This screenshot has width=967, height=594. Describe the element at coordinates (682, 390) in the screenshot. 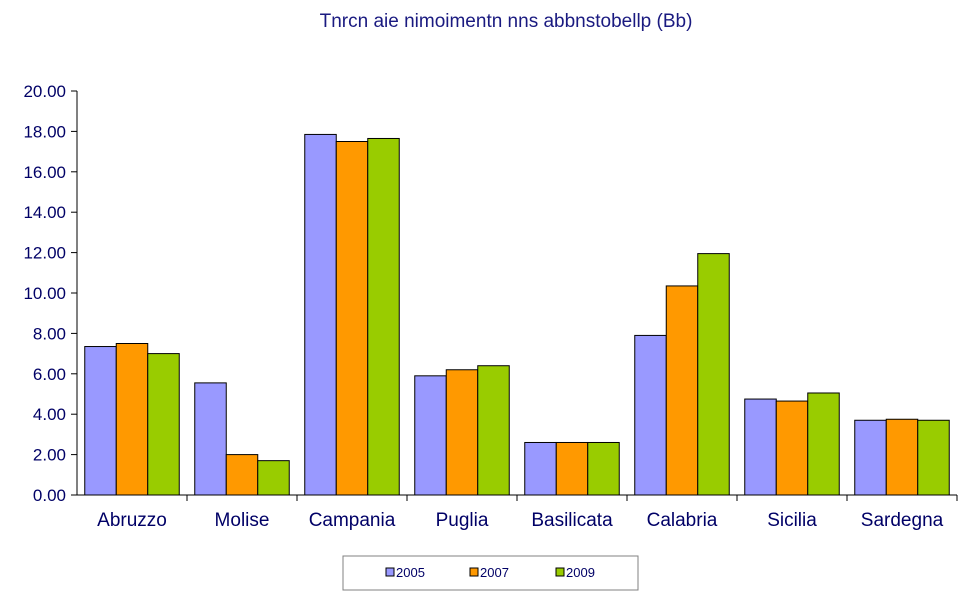

I see `bar-calabria-2007` at that location.